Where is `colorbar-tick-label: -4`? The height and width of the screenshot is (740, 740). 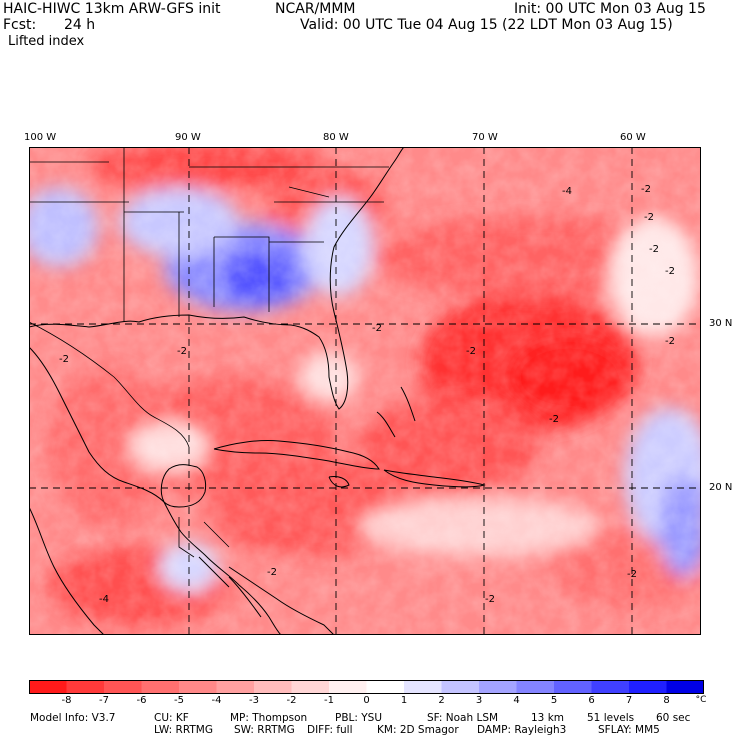 colorbar-tick-label: -4 is located at coordinates (216, 700).